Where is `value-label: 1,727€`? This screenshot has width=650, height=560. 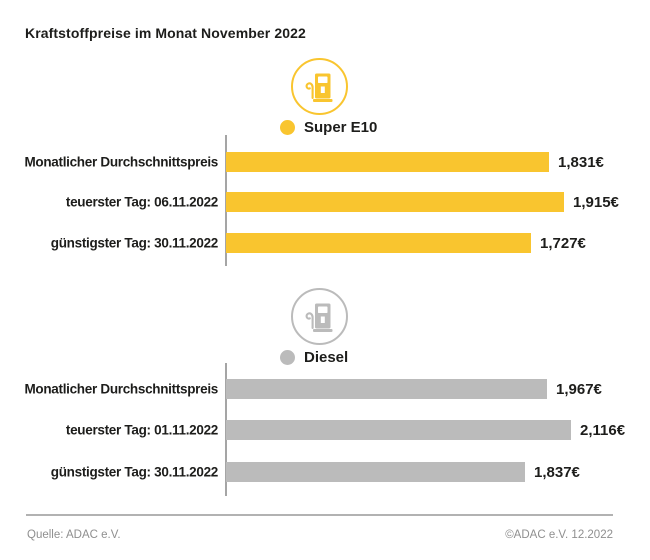
value-label: 1,727€ is located at coordinates (563, 243).